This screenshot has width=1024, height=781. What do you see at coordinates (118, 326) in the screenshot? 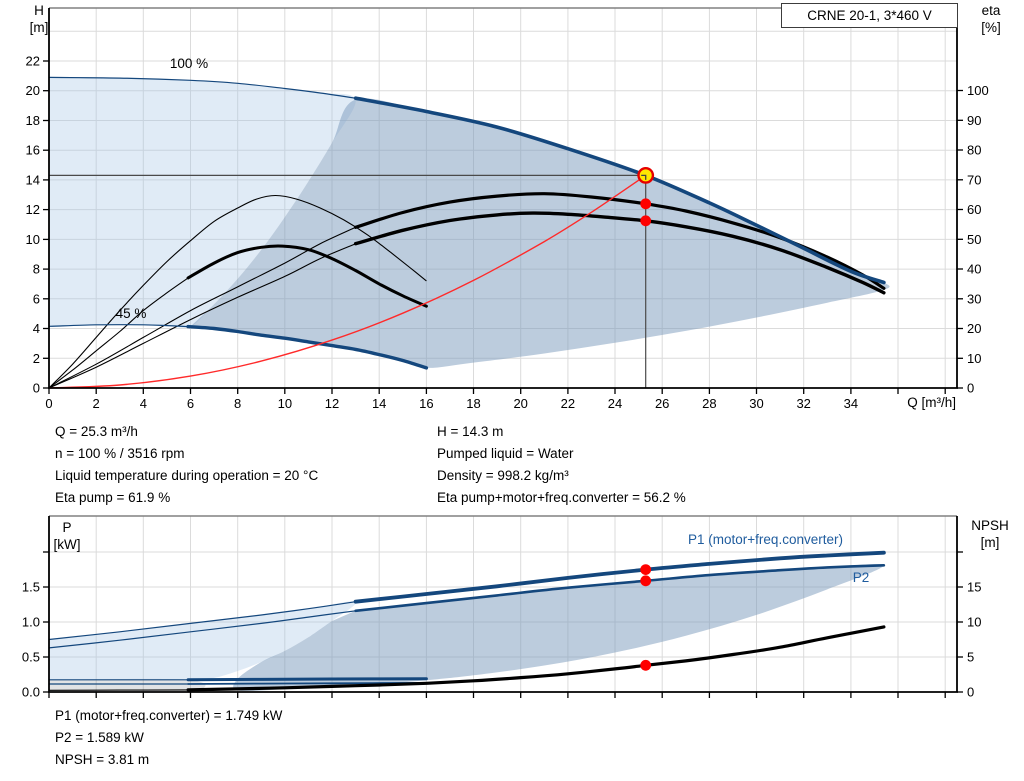
I see `qh-45-curve-thin` at bounding box center [118, 326].